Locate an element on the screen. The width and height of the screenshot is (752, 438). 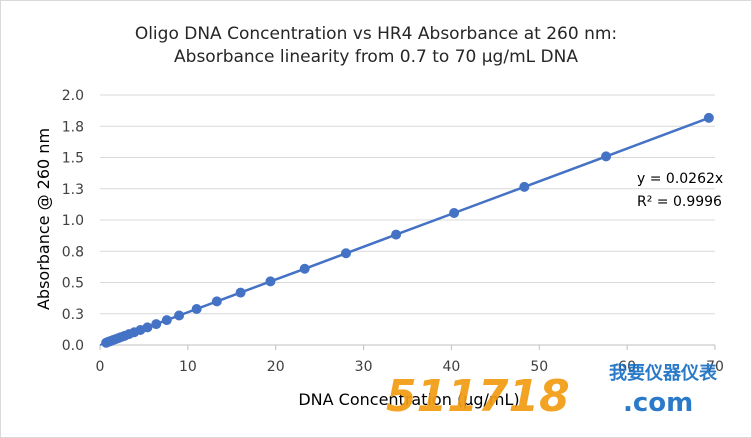
x-tick-label: 70 is located at coordinates (715, 367).